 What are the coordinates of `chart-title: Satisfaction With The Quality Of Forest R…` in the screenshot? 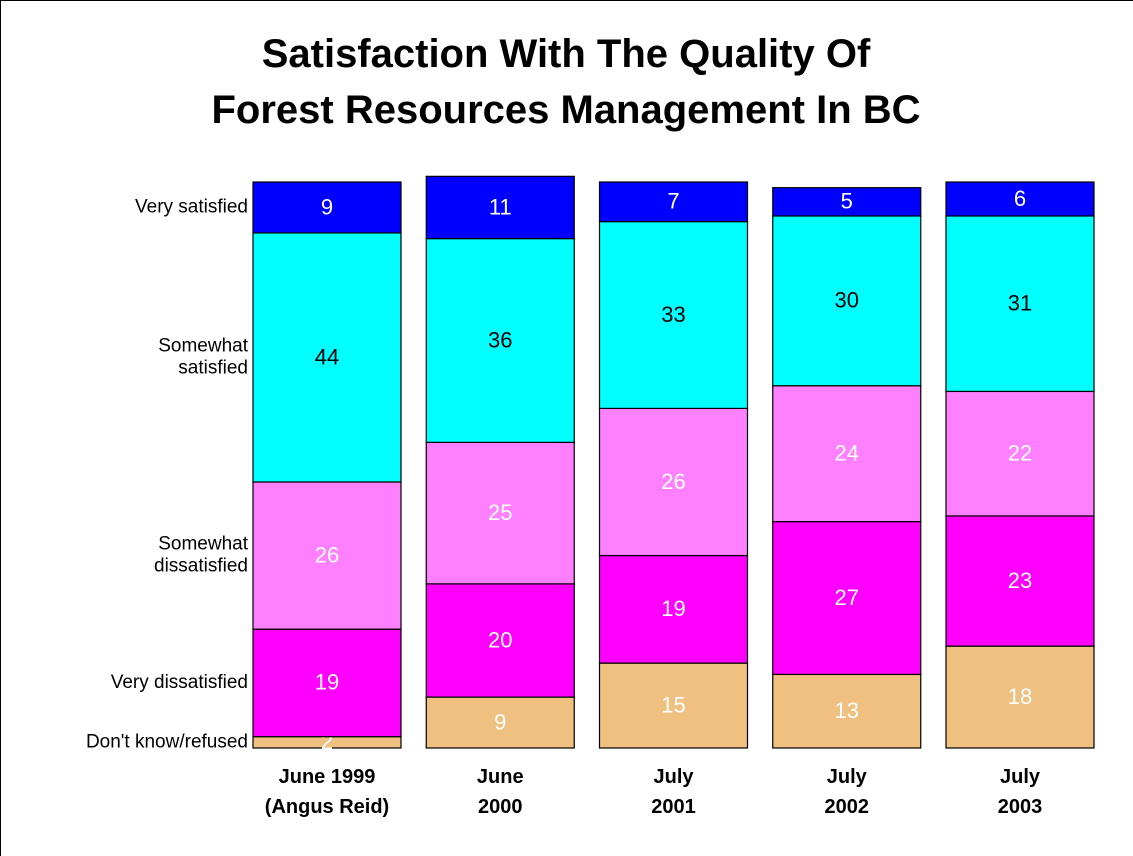 It's located at (565, 82).